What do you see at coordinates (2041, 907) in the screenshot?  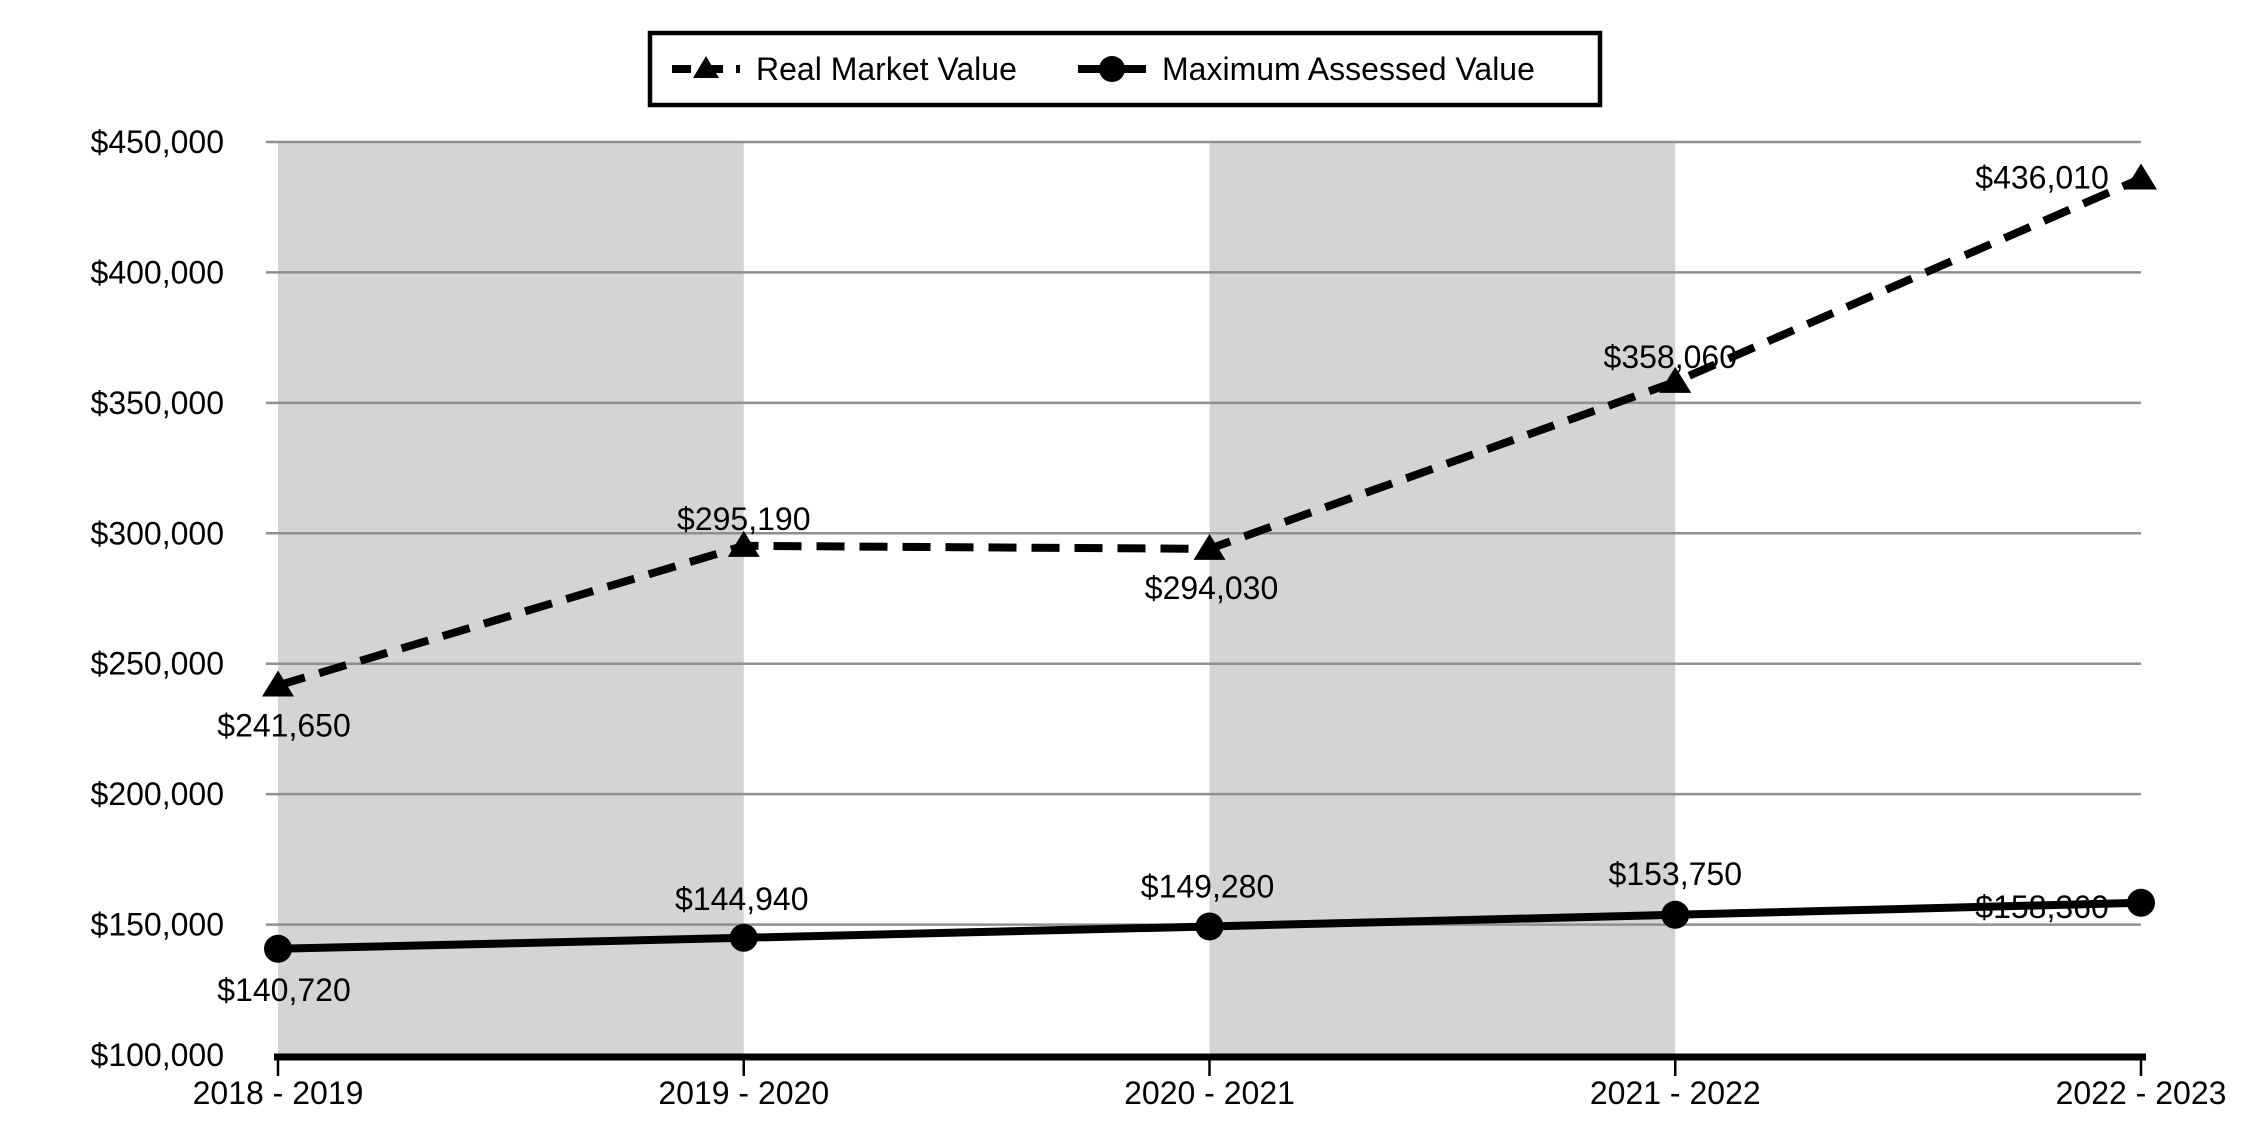 I see `data-label: $158,360` at bounding box center [2041, 907].